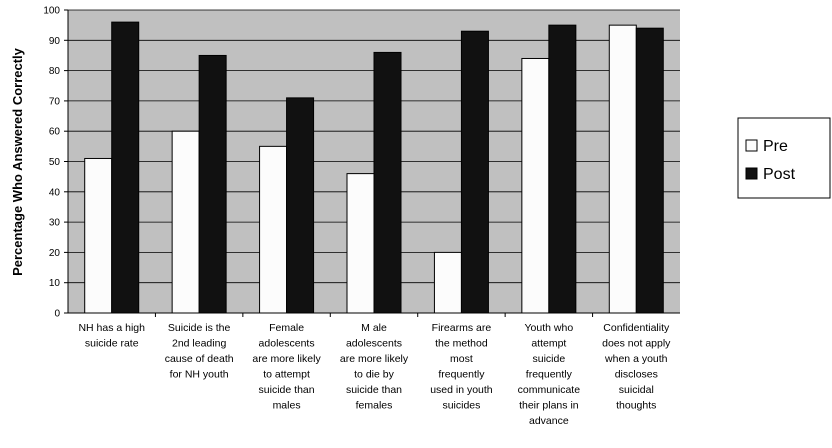 Image resolution: width=832 pixels, height=448 pixels. I want to click on x-category-label: M ale, so click(374, 328).